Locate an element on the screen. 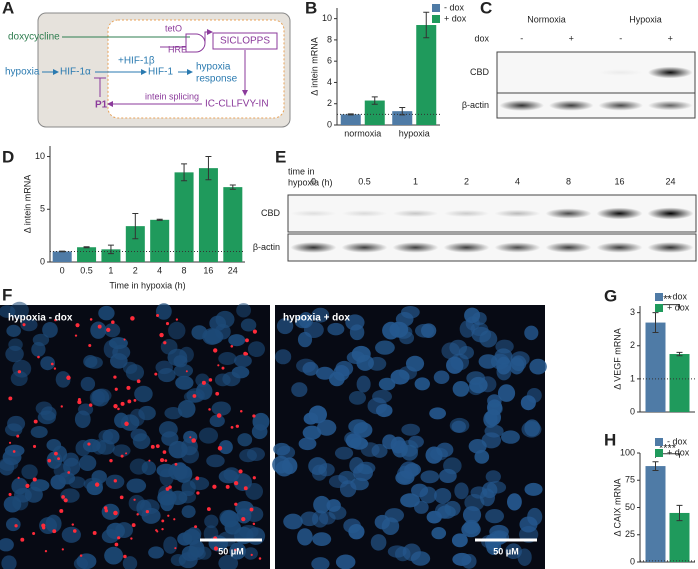 The width and height of the screenshot is (698, 569). lane-label: 2 is located at coordinates (466, 181).